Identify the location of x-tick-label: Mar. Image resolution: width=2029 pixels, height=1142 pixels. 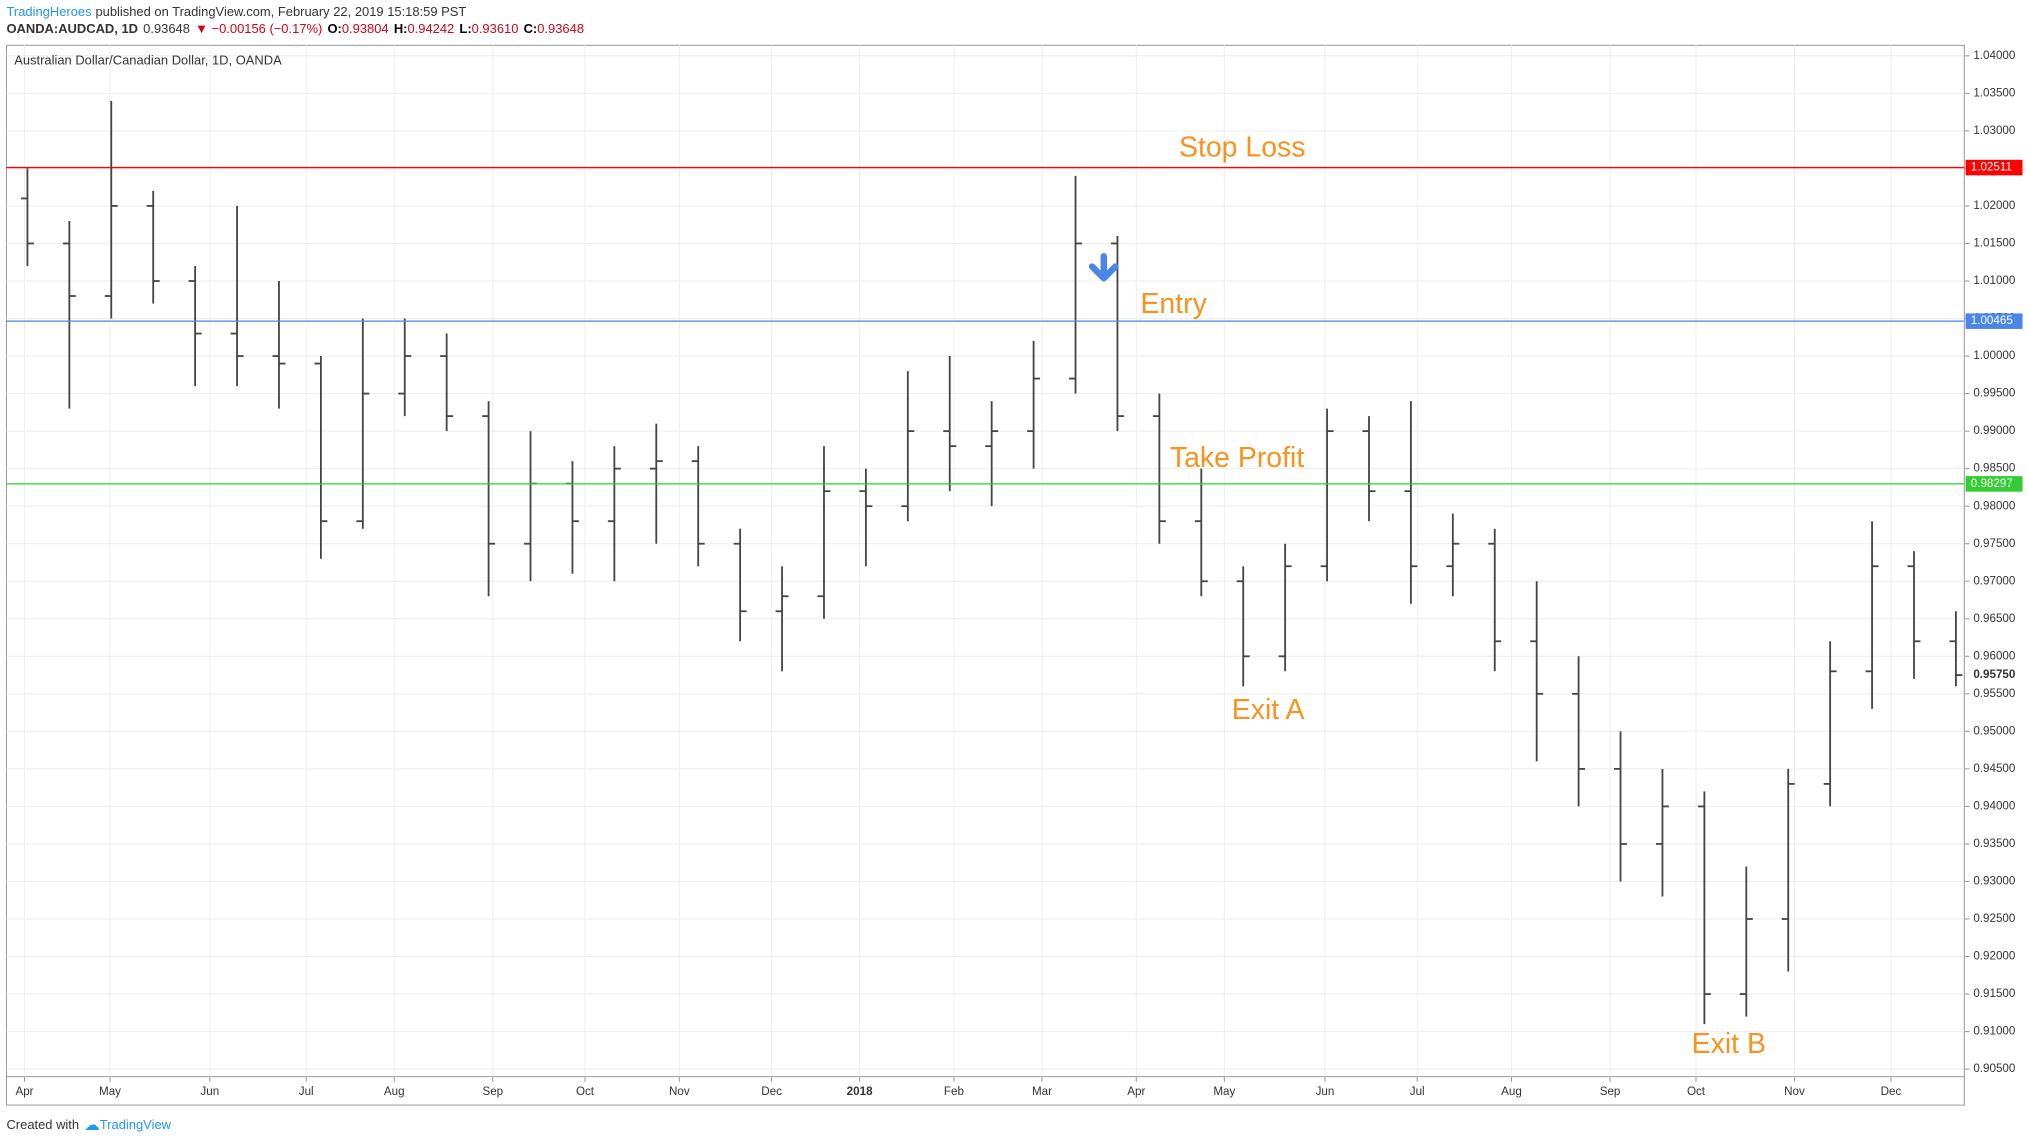
(1042, 1091).